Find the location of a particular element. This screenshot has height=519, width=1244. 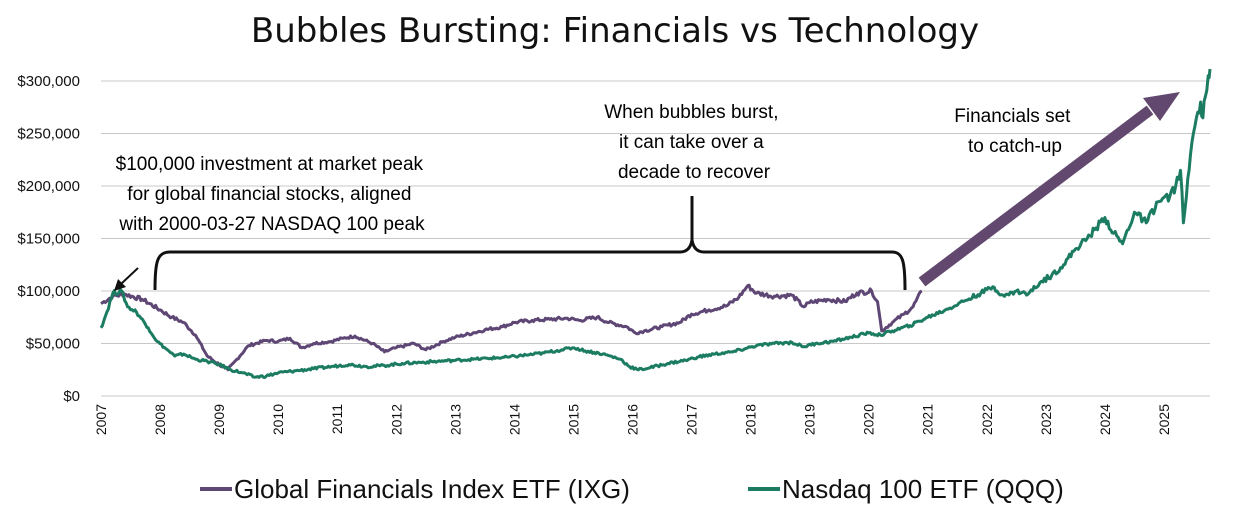

x-tick-label: 2020 is located at coordinates (869, 419).